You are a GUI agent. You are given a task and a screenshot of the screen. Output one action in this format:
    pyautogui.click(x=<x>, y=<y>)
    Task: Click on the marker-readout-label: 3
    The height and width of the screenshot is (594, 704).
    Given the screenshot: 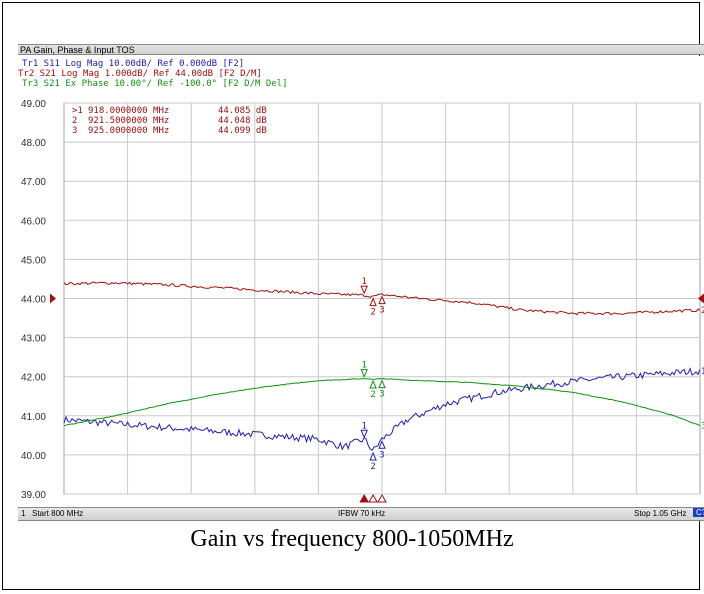 What is the action you would take?
    pyautogui.click(x=74, y=131)
    